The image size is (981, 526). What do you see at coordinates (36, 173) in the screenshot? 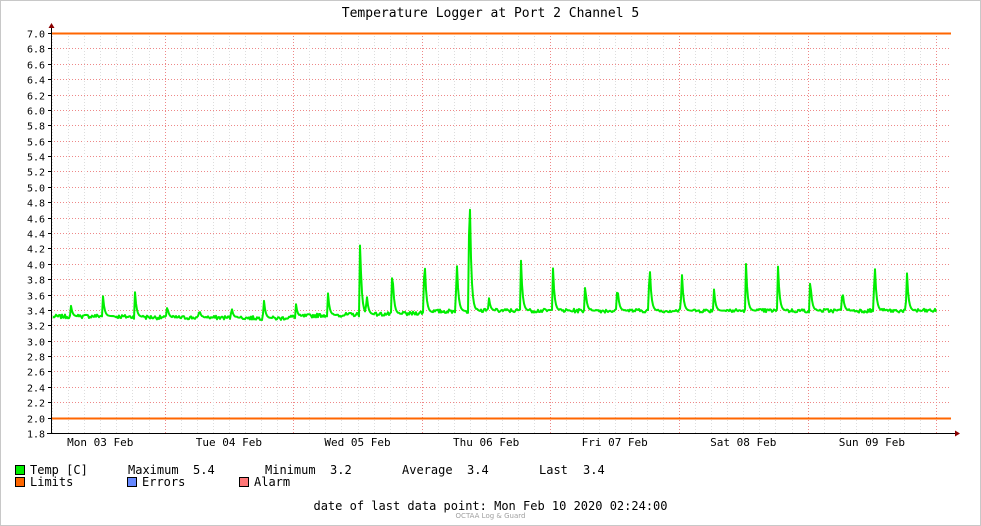
I see `y-tick-label: 5.2` at bounding box center [36, 173].